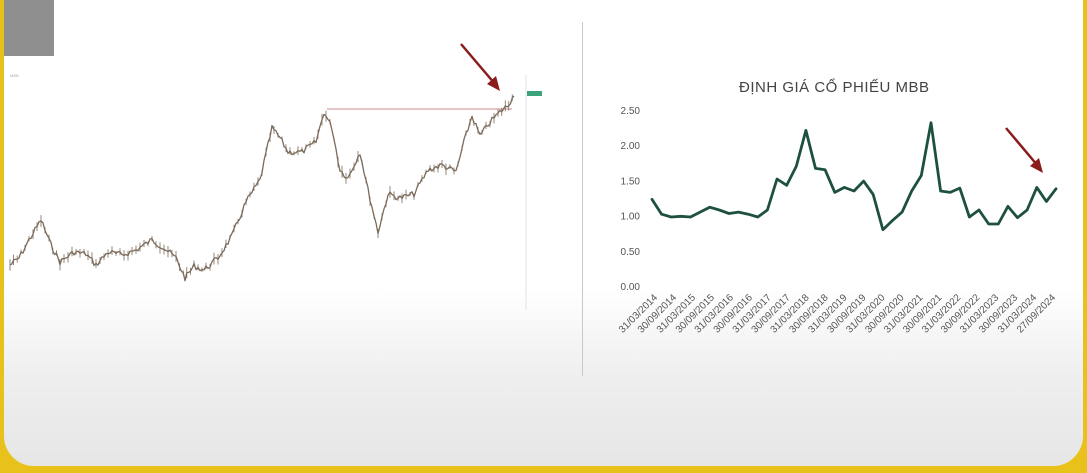  I want to click on y-axis-ticks: 0.00 0.50 1.00 1.50 2.00 2.50, so click(631, 199).